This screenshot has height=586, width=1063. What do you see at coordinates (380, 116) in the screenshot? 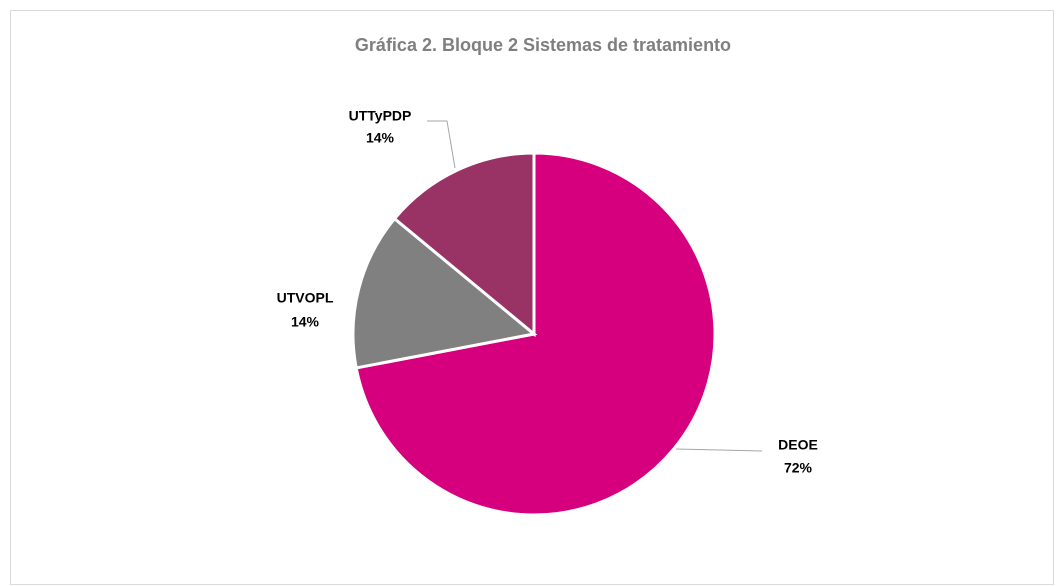
I see `slice-label: UTTyPDP` at bounding box center [380, 116].